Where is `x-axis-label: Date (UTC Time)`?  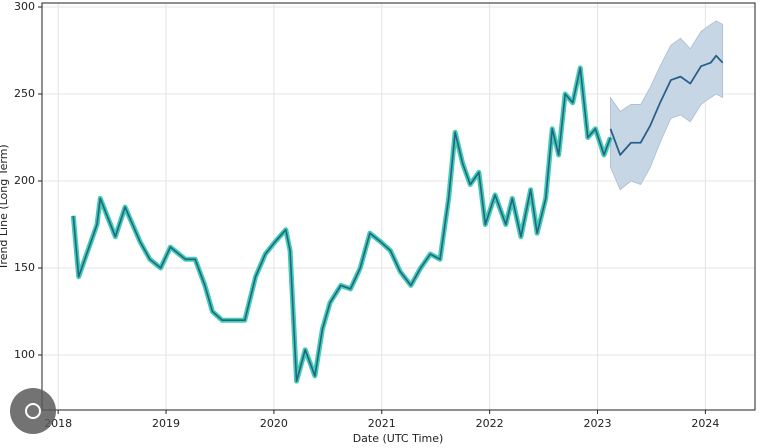 x-axis-label: Date (UTC Time) is located at coordinates (398, 438).